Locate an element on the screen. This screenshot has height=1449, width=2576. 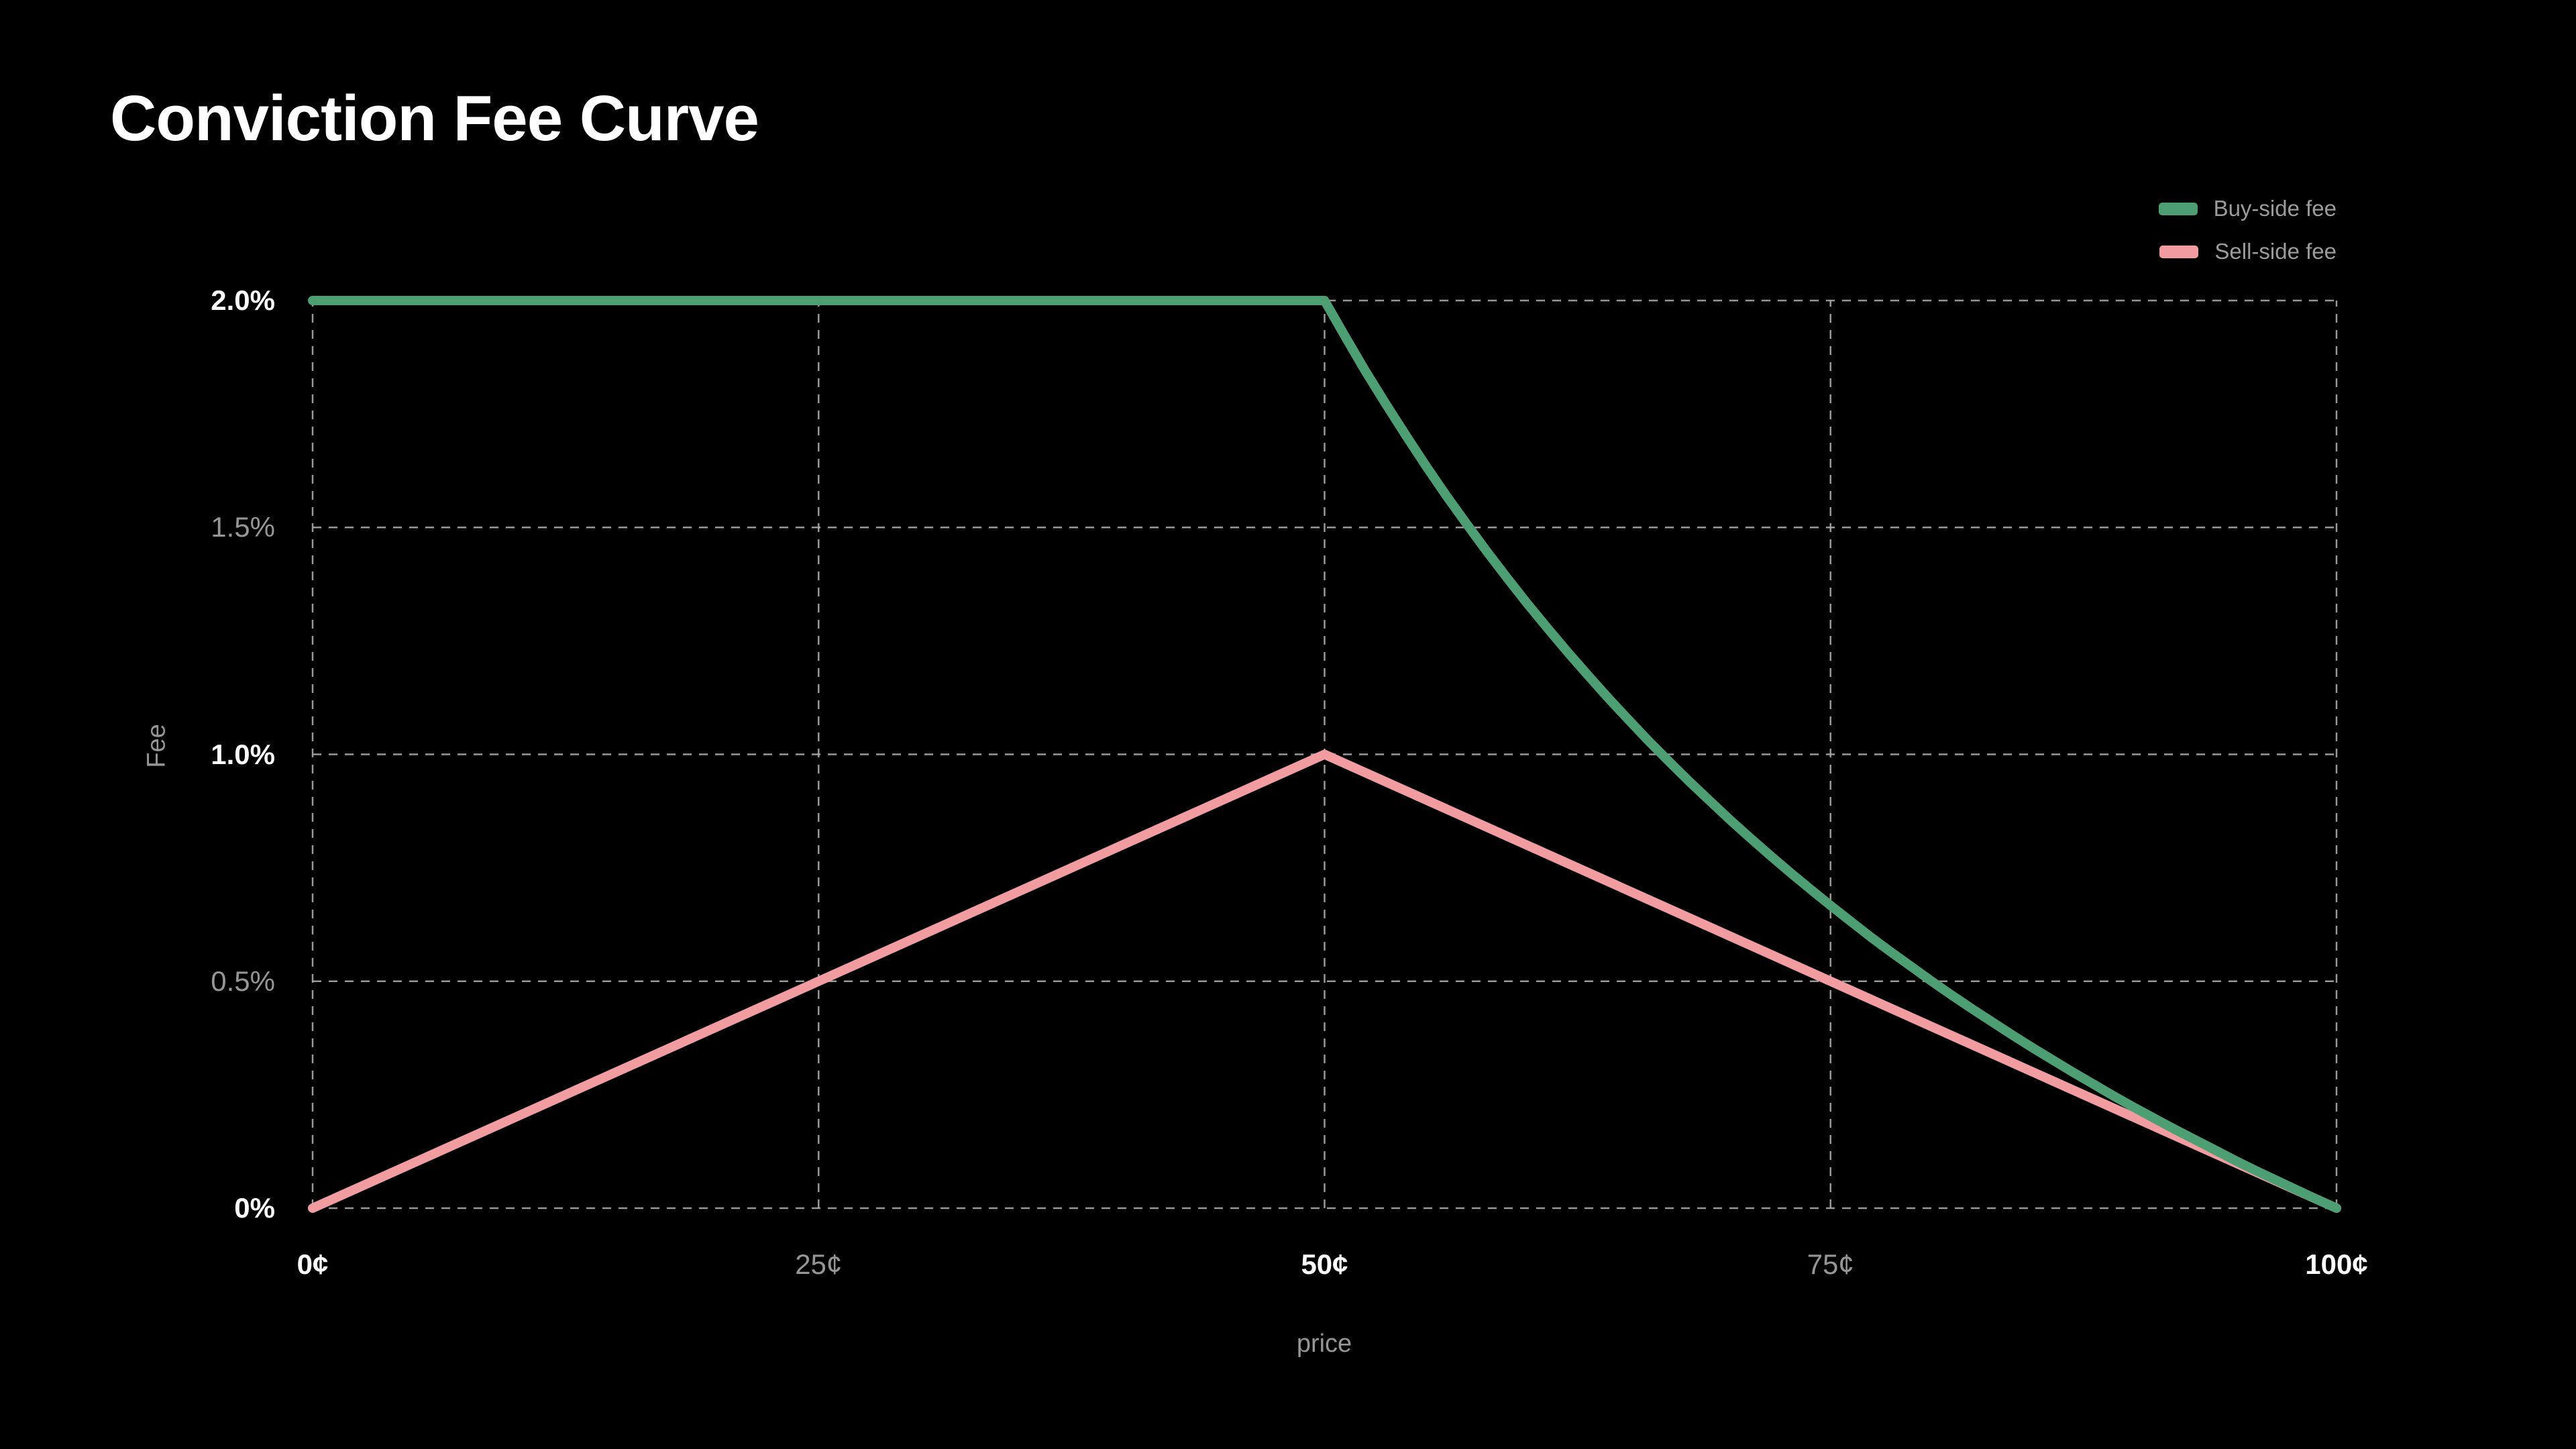
legend-label-sell-side-fee: Sell-side fee is located at coordinates (2275, 251).